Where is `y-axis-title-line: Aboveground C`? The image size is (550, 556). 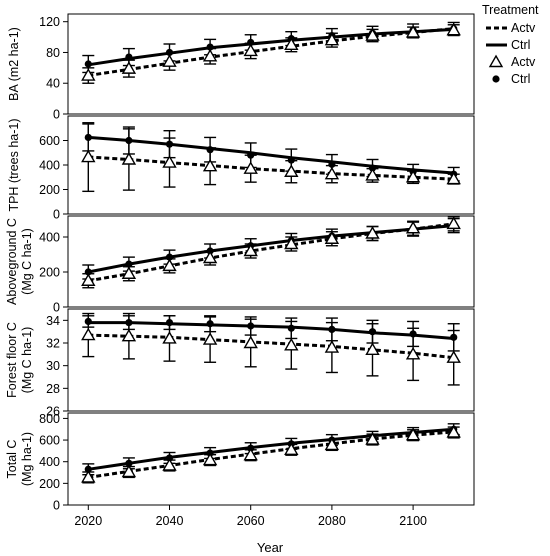 y-axis-title-line: Aboveground C is located at coordinates (12, 261).